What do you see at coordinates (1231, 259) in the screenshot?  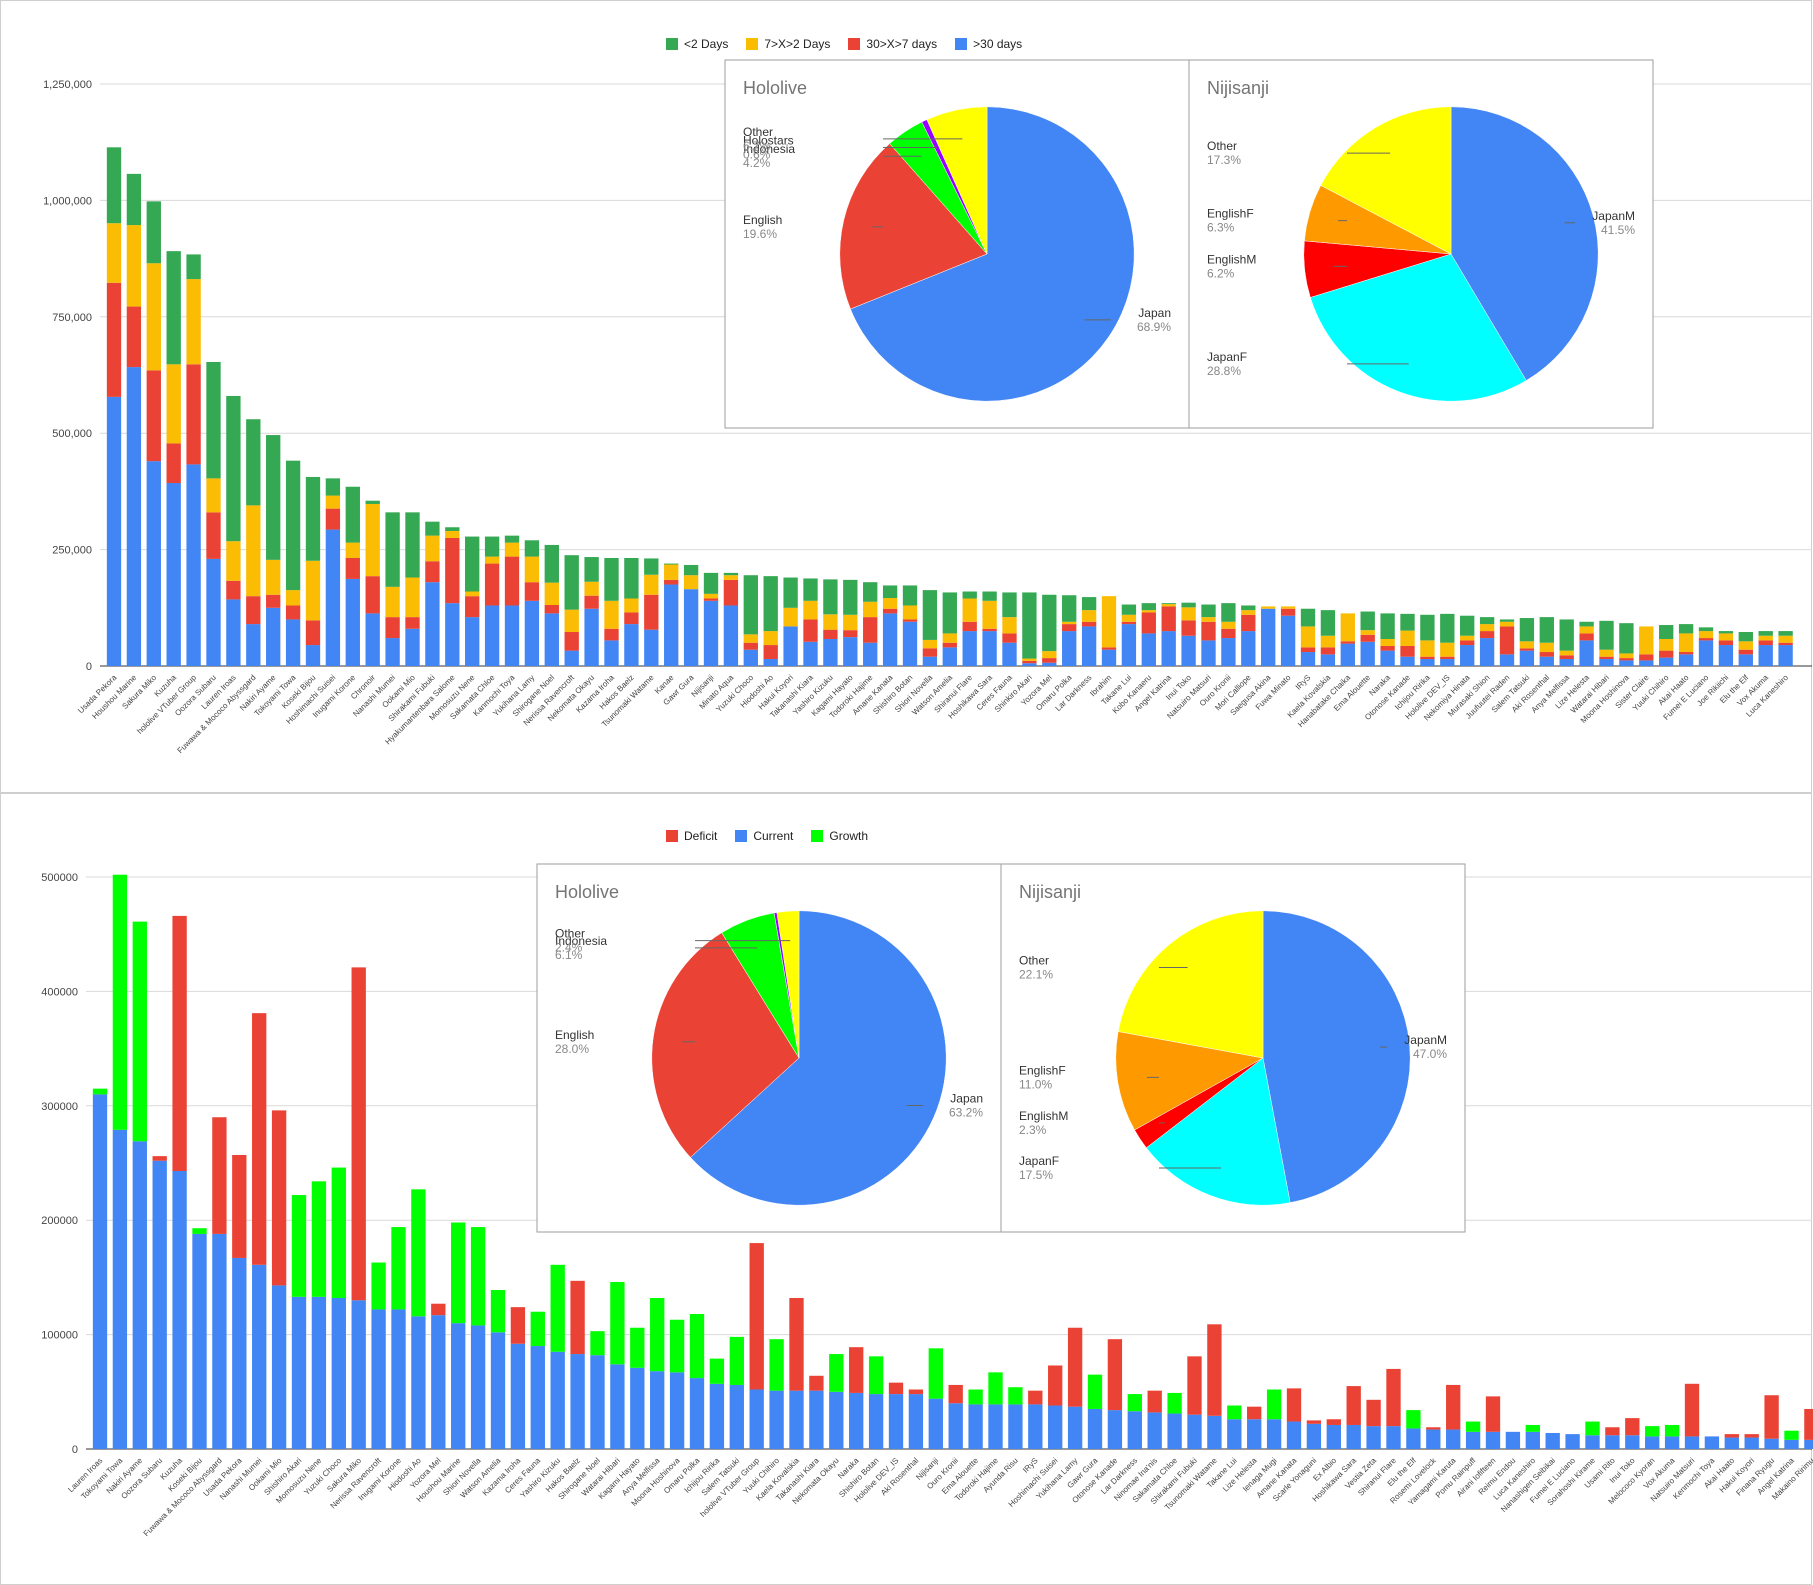 I see `pie-label: EnglishM` at bounding box center [1231, 259].